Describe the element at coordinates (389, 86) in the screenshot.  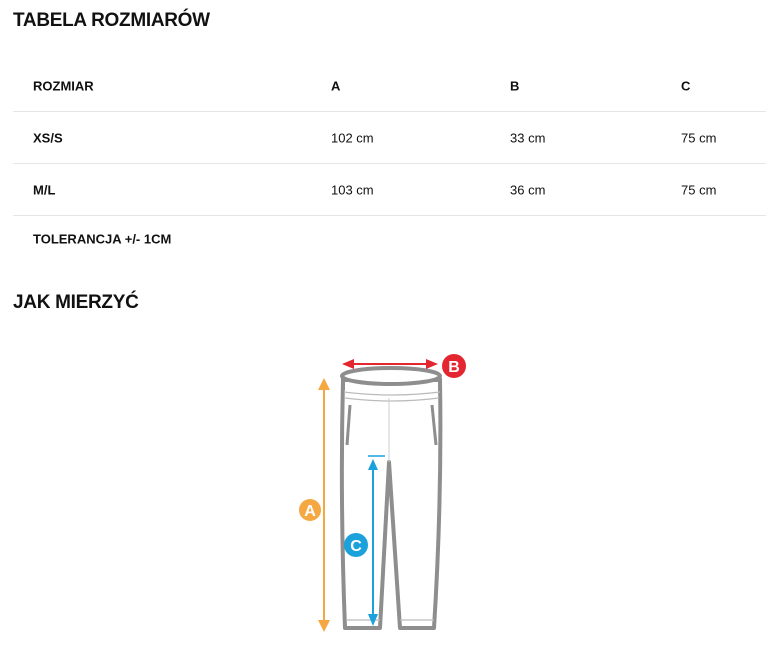
I see `table-header-row: ROZMIAR A B C` at that location.